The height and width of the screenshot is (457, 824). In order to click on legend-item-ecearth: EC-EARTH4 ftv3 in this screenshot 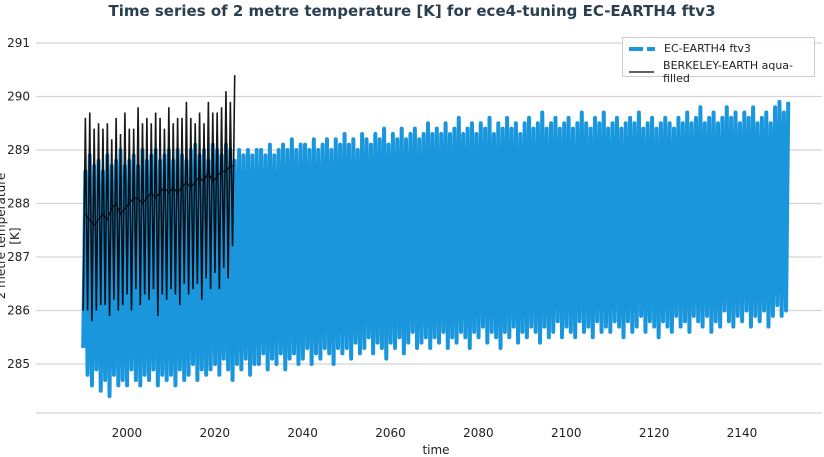, I will do `click(690, 48)`.